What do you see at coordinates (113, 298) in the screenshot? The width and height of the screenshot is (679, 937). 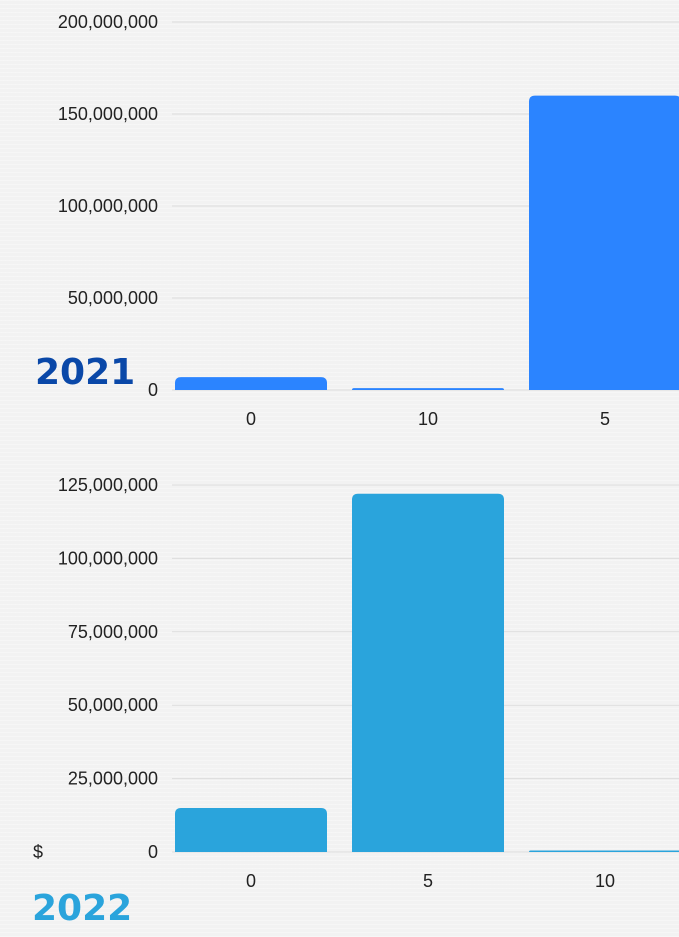 I see `ytick-label-2021-1: 50,000,000` at bounding box center [113, 298].